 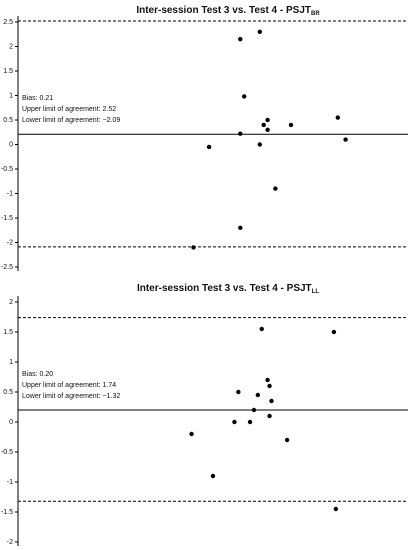 What do you see at coordinates (7, 267) in the screenshot?
I see `y-tick-label: -2.5` at bounding box center [7, 267].